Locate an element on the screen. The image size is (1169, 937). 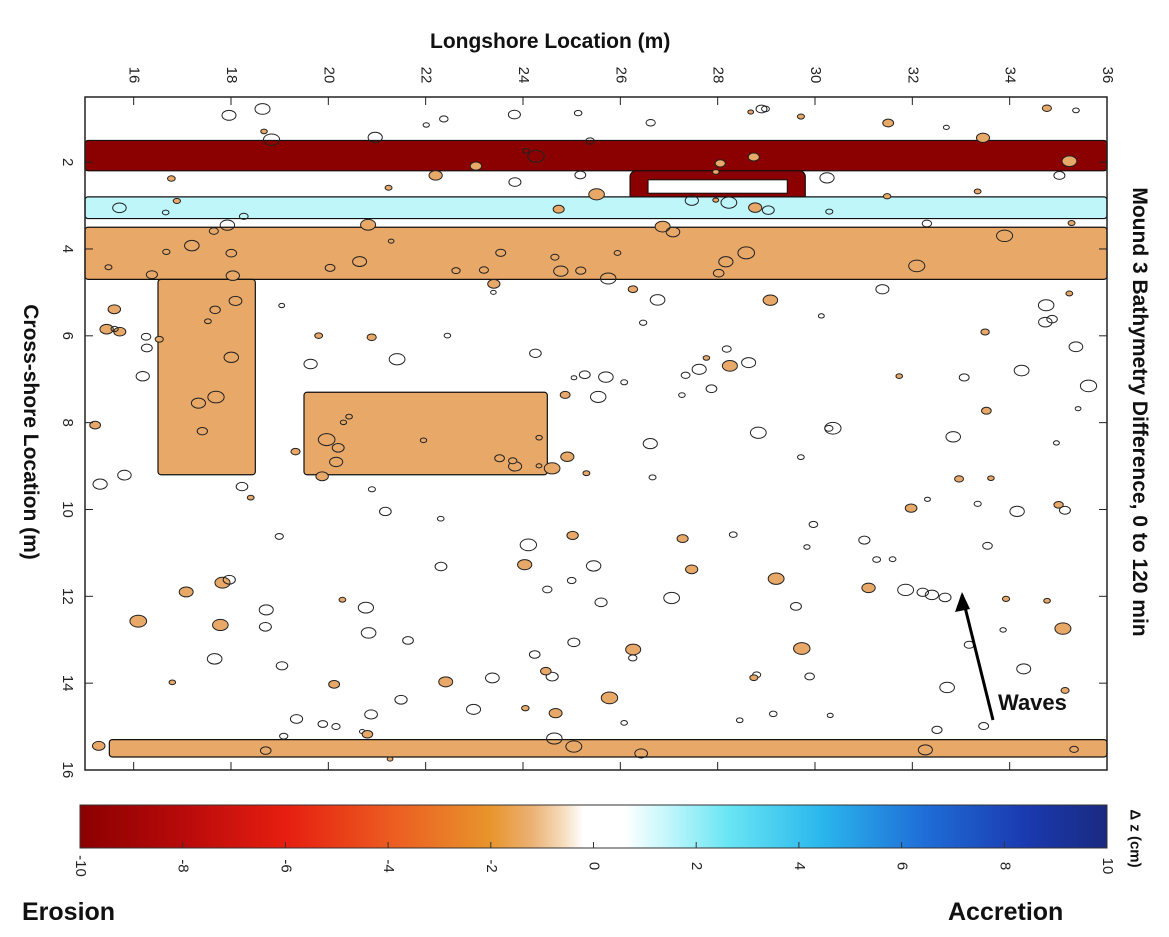
y-tick-label: 12 is located at coordinates (67, 596).